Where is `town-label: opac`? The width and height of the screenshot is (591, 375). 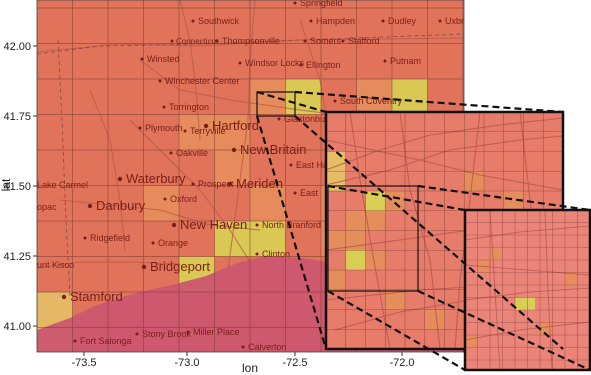 town-label: opac is located at coordinates (47, 207).